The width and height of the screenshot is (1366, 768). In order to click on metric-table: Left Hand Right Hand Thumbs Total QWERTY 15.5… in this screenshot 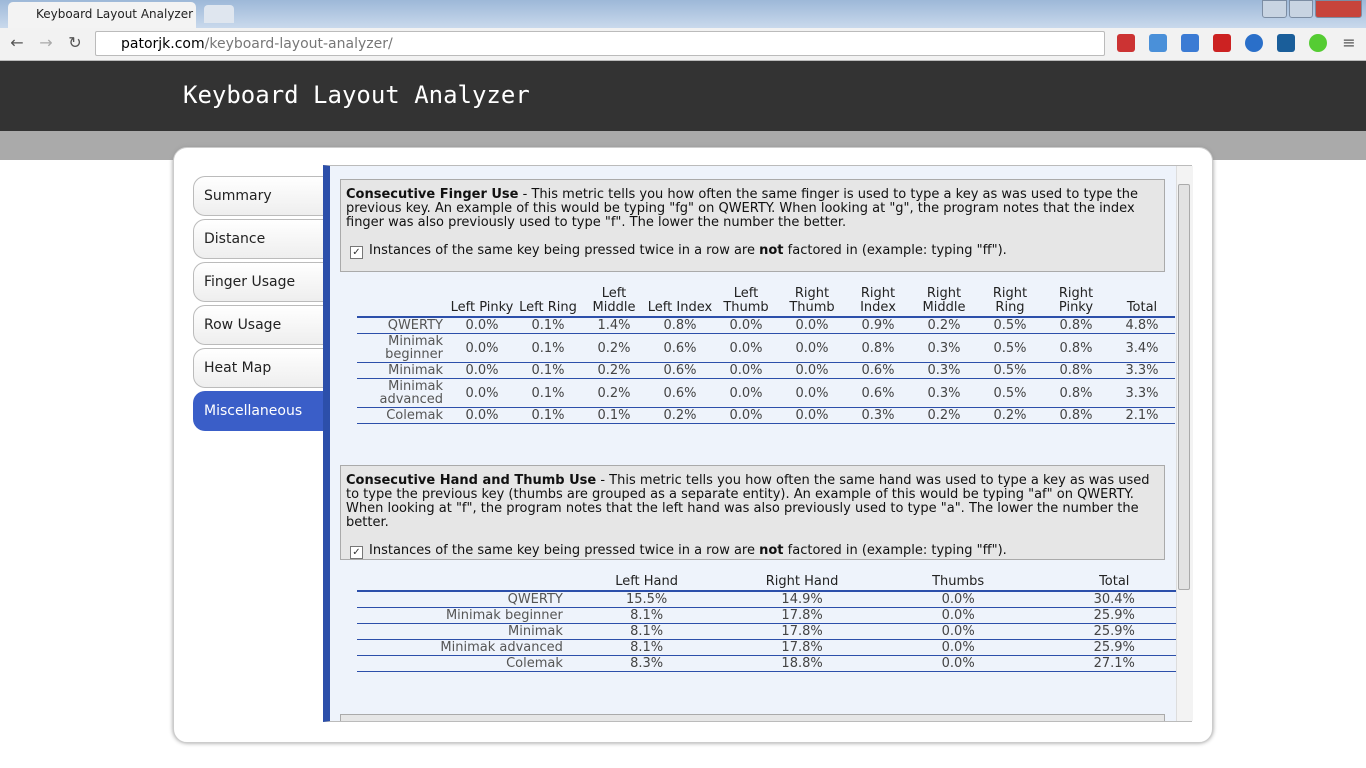, I will do `click(774, 623)`.